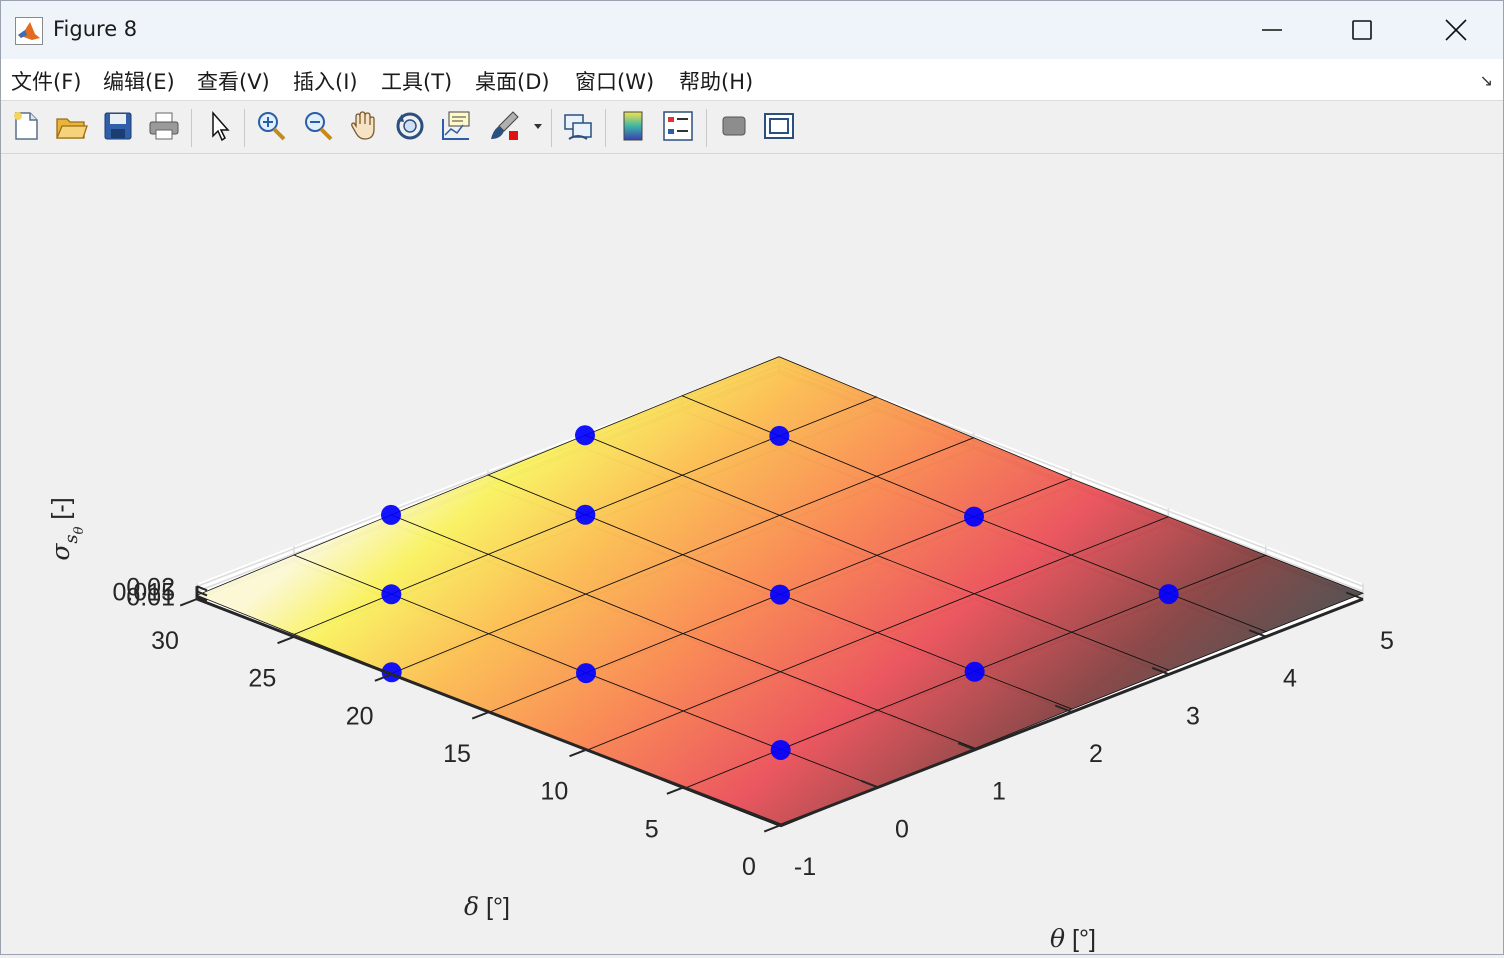  What do you see at coordinates (79, 530) in the screenshot?
I see `z-axis-title-subsubscript: θ` at bounding box center [79, 530].